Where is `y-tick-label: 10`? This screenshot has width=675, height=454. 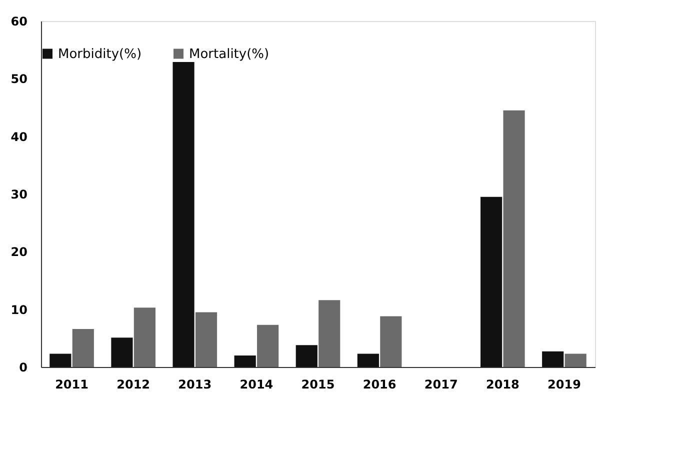
y-tick-label: 10 is located at coordinates (19, 309).